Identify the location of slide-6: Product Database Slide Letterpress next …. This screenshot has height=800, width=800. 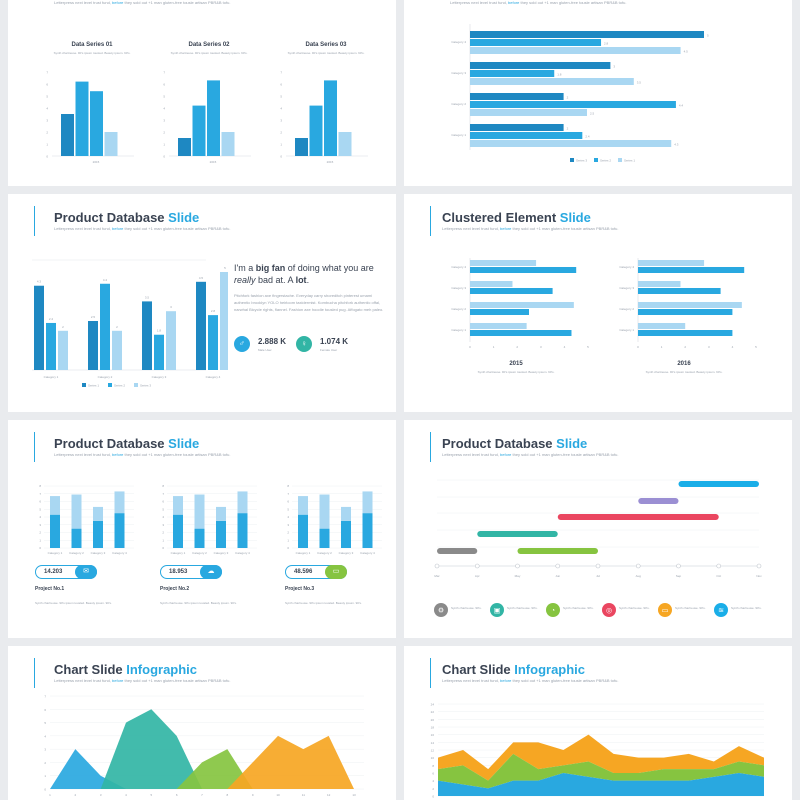
(598, 529).